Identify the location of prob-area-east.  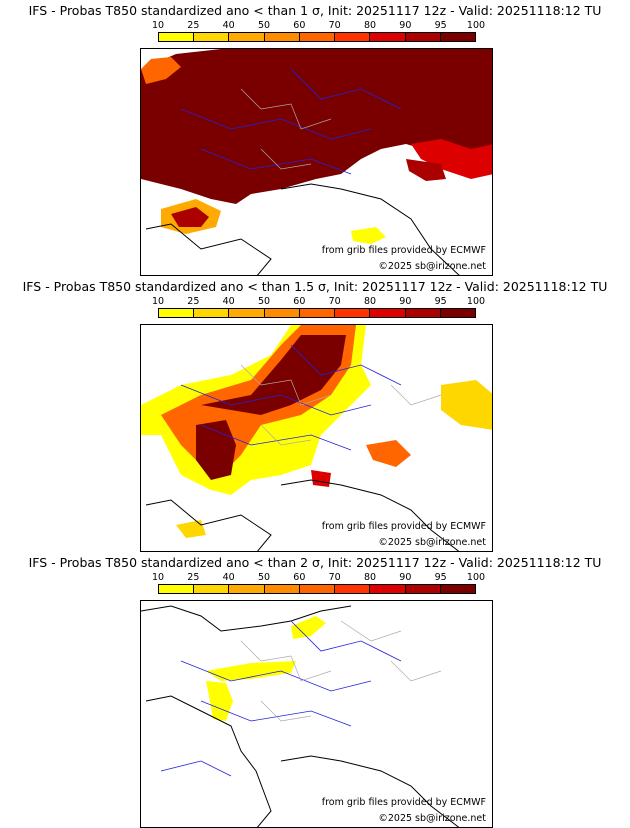
(466, 405).